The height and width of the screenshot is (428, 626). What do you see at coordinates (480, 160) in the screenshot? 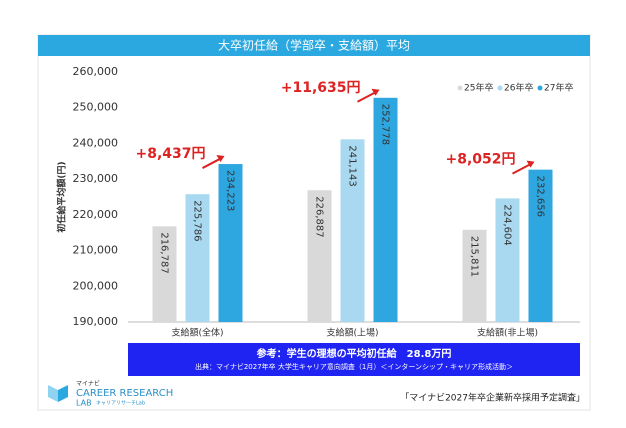
I see `annotation: +8,052円` at bounding box center [480, 160].